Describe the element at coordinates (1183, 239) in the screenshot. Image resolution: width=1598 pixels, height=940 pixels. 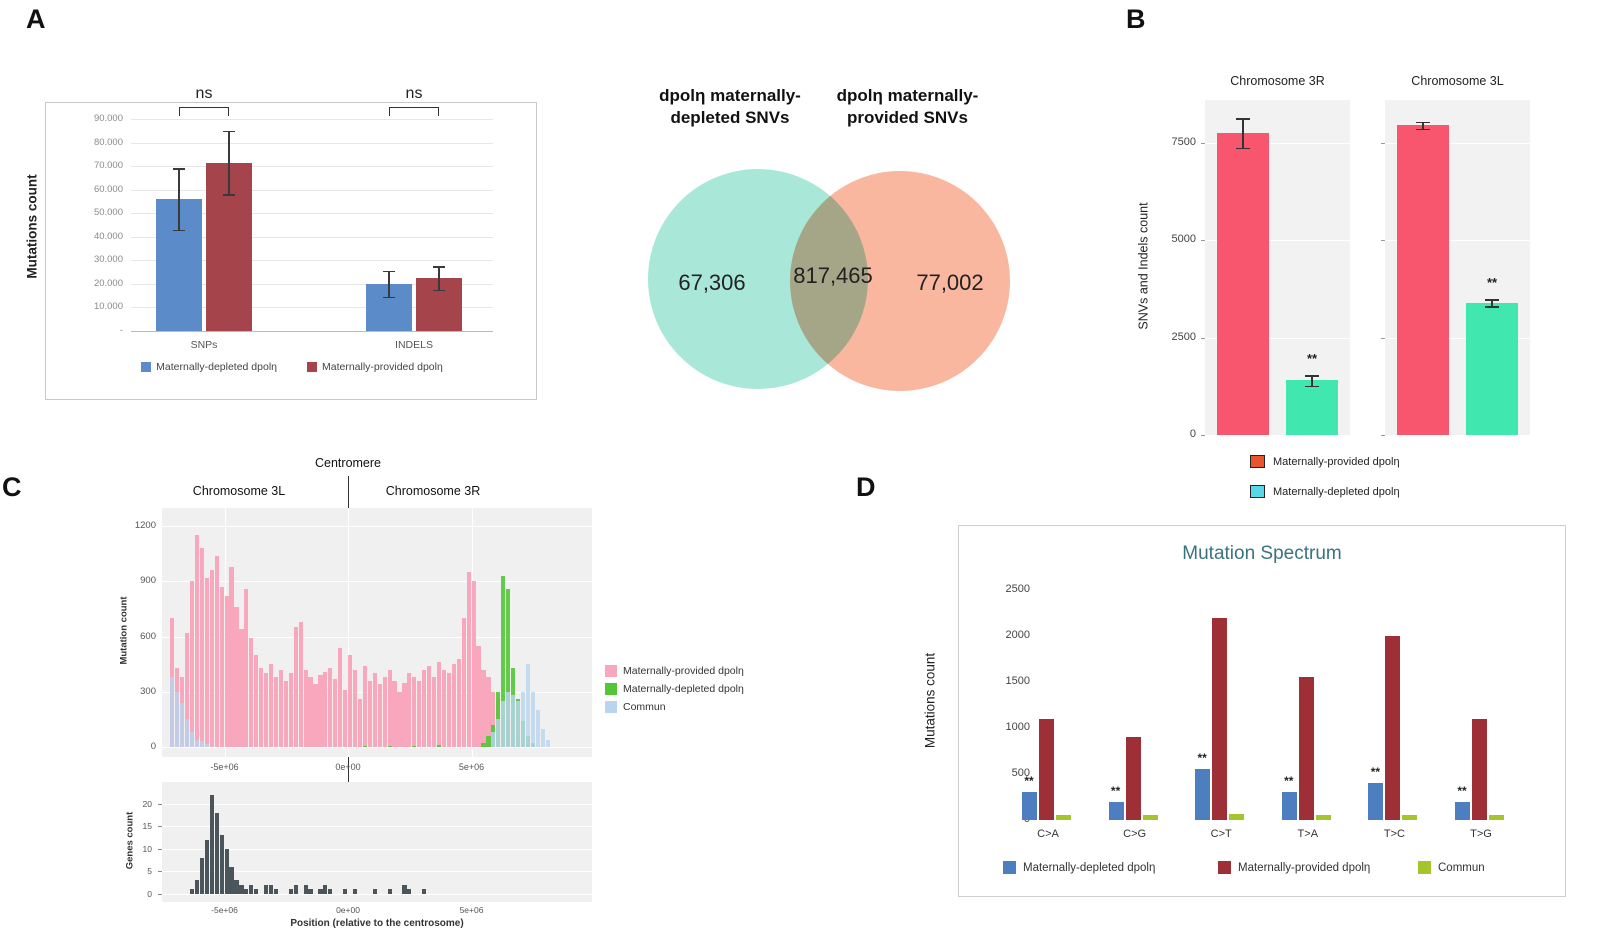
I see `y-axis-tick-label: 5000` at that location.